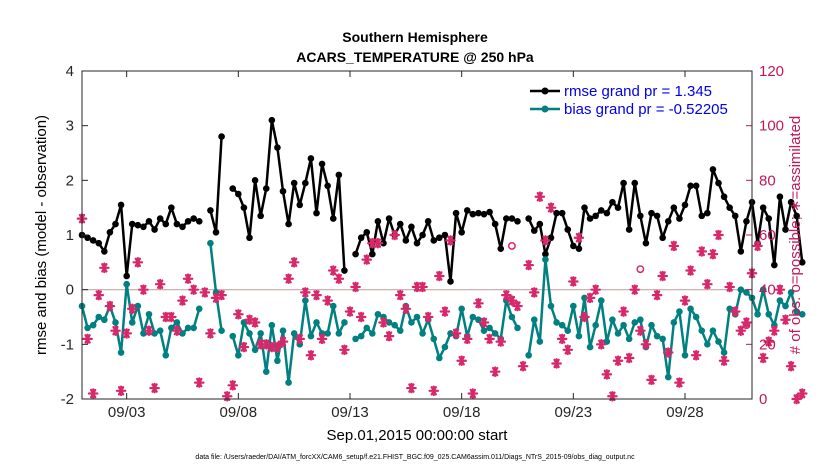  What do you see at coordinates (127, 412) in the screenshot?
I see `x-tick-label: 09/03` at bounding box center [127, 412].